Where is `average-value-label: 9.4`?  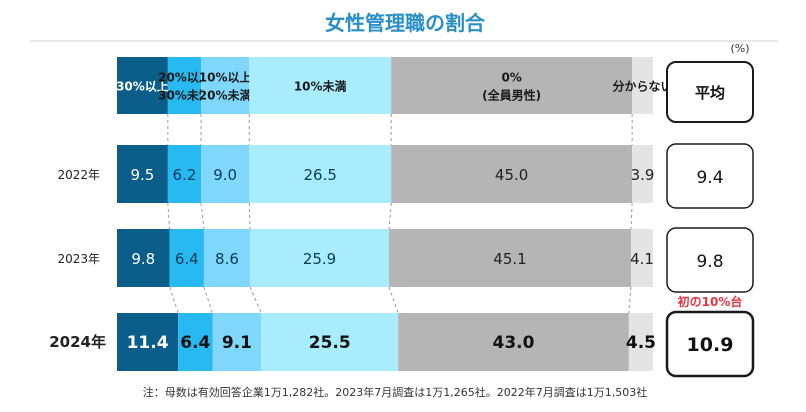
average-value-label: 9.4 is located at coordinates (709, 178).